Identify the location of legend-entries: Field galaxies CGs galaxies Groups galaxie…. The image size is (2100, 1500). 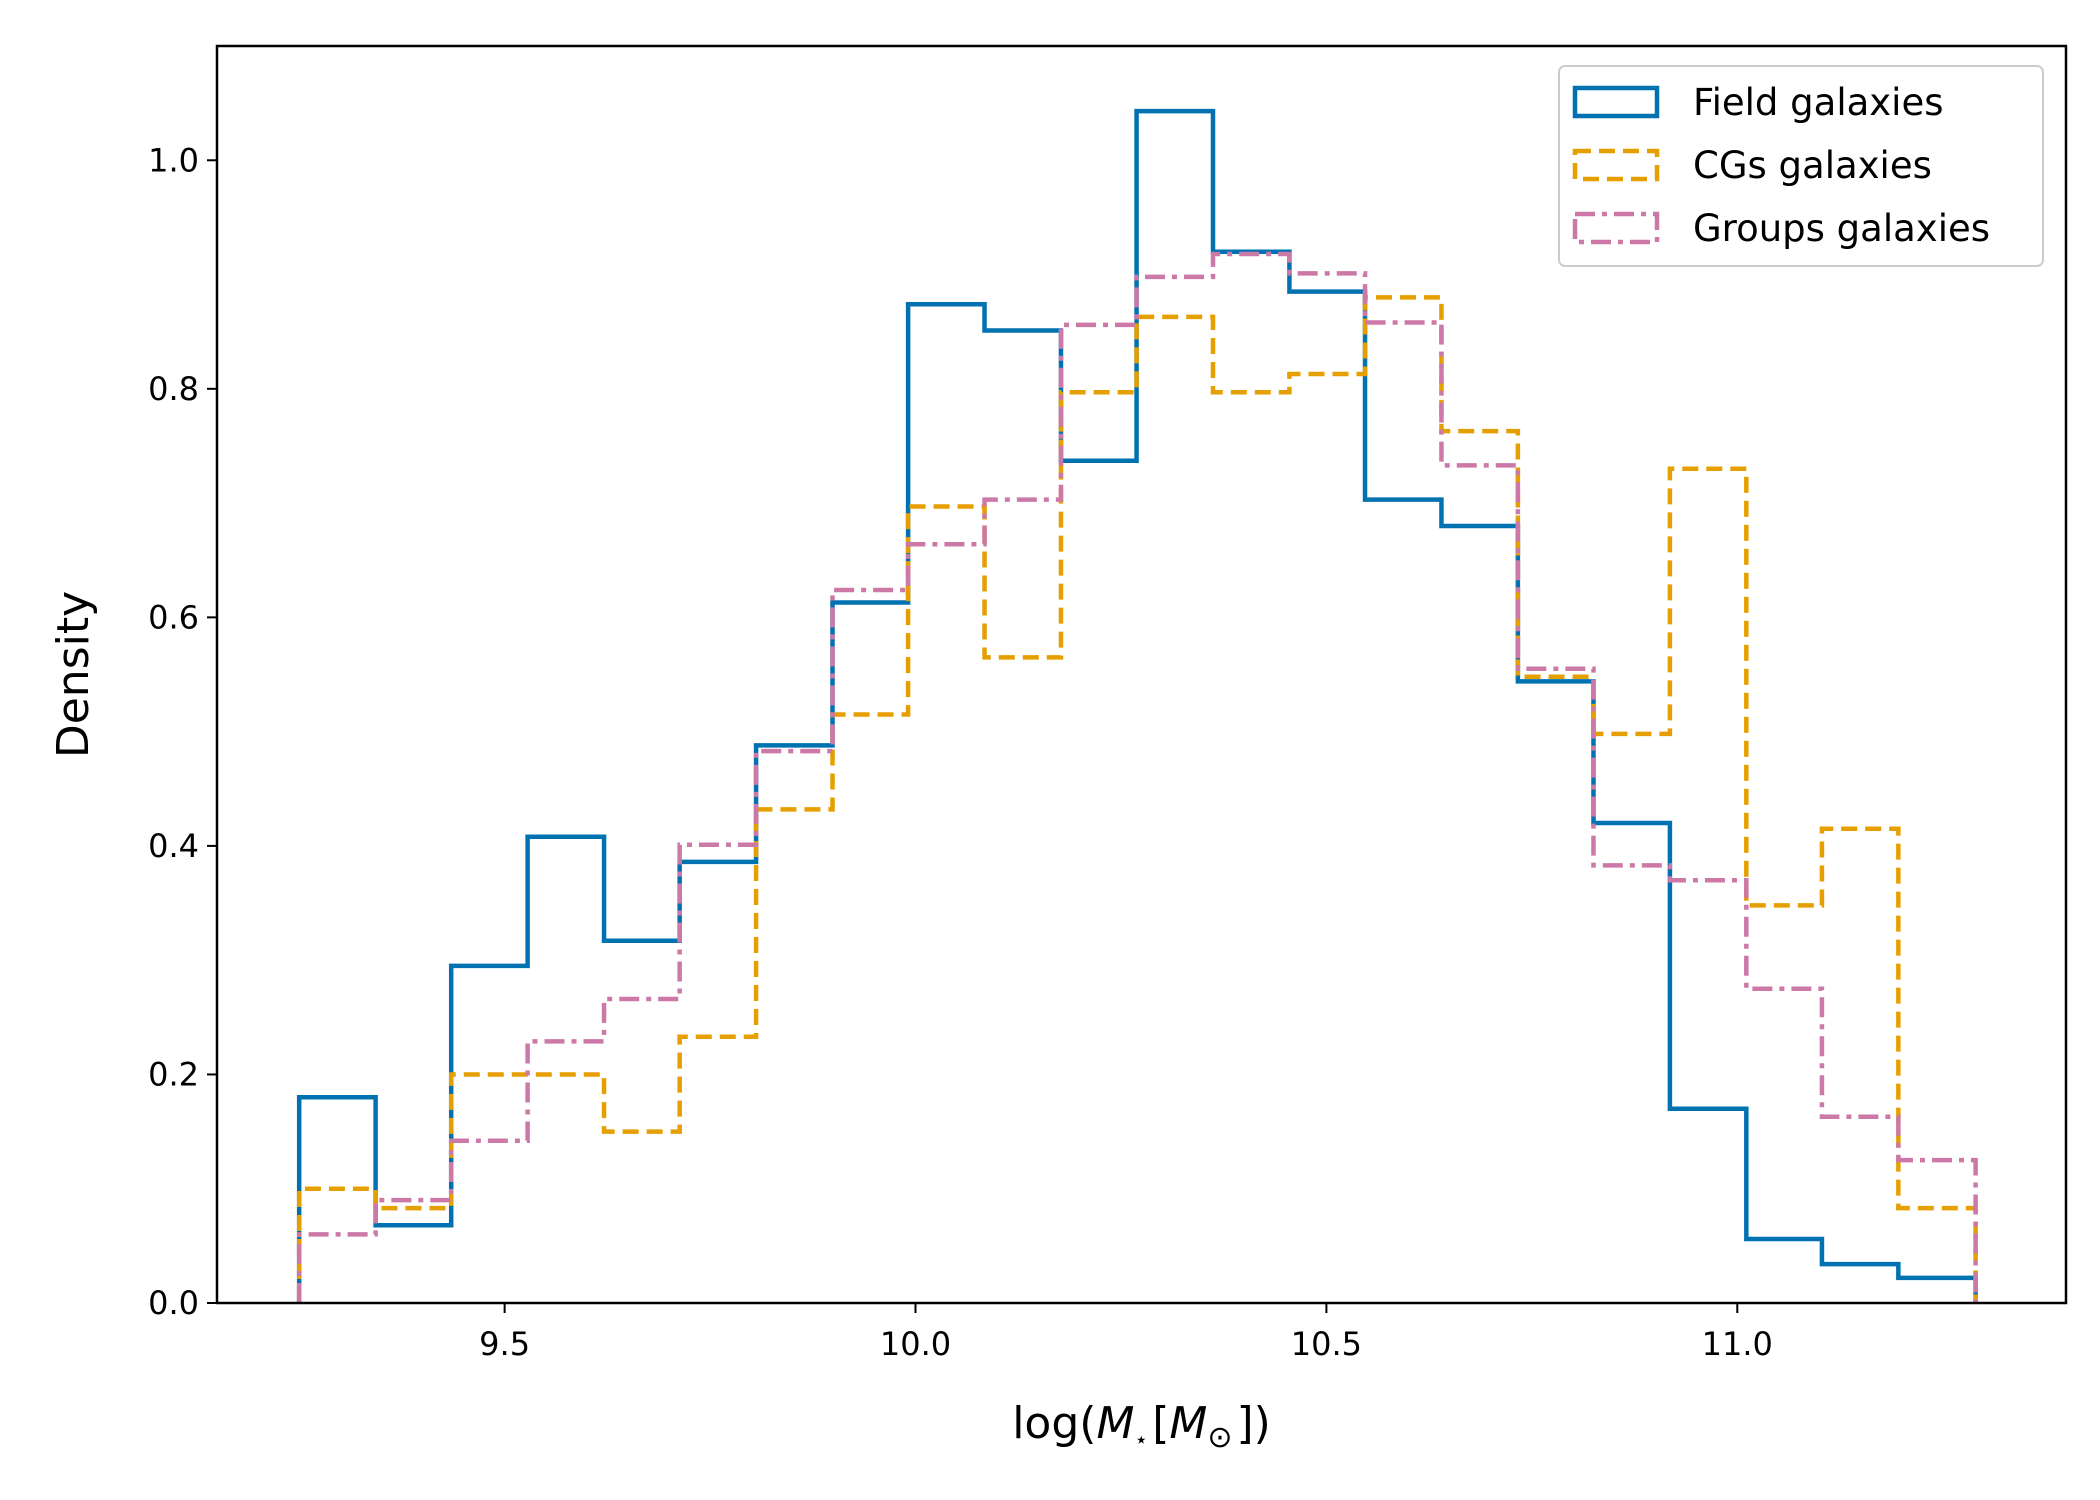
(1781, 165).